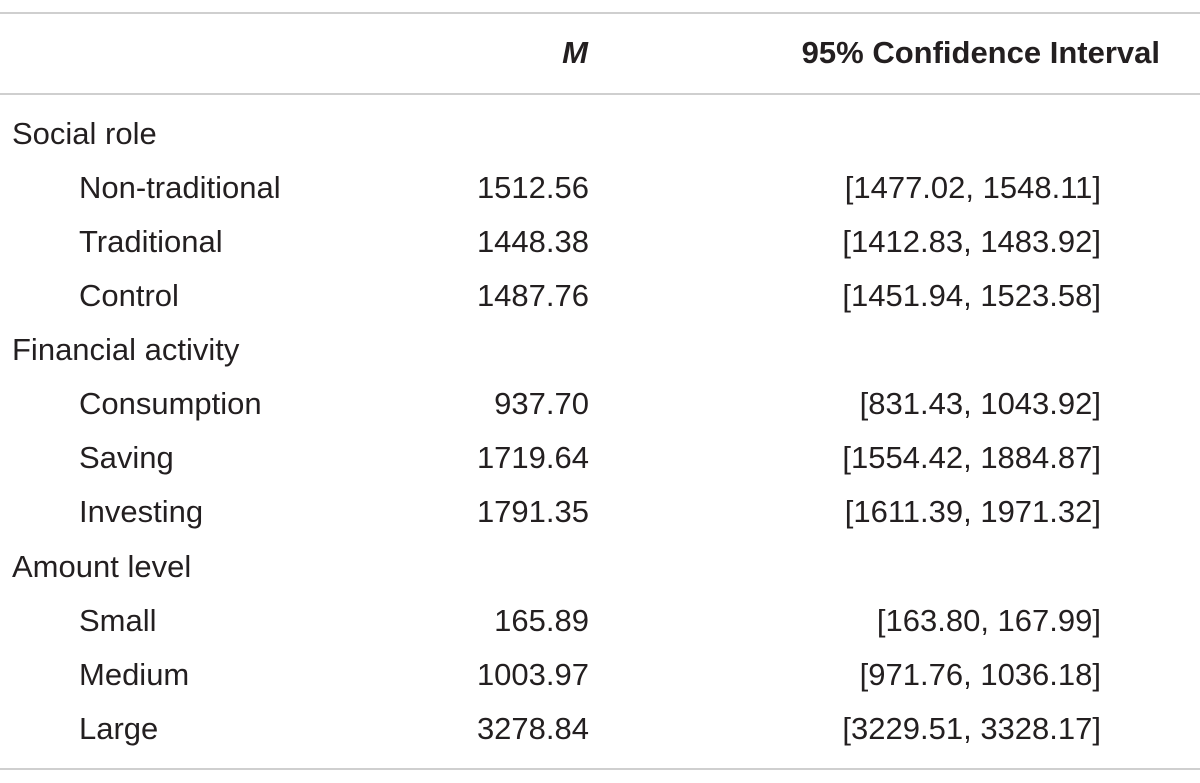 Image resolution: width=1200 pixels, height=783 pixels. I want to click on row-ci: [1554.42, 1884.87], so click(971, 457).